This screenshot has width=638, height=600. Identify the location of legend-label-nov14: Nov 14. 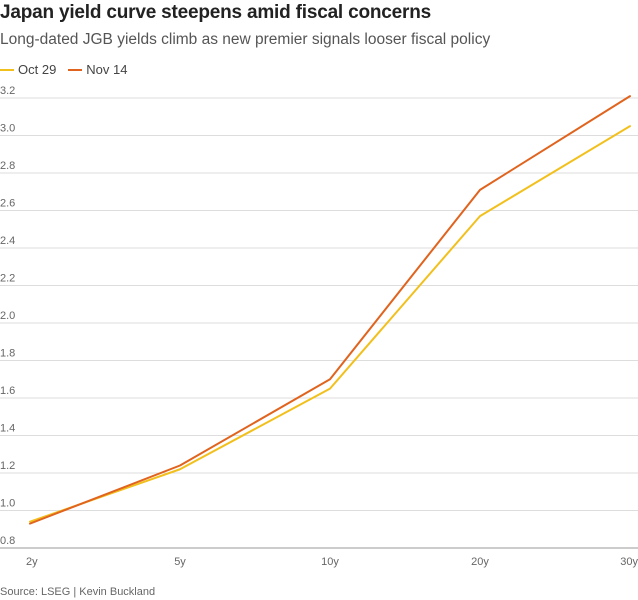
(107, 69).